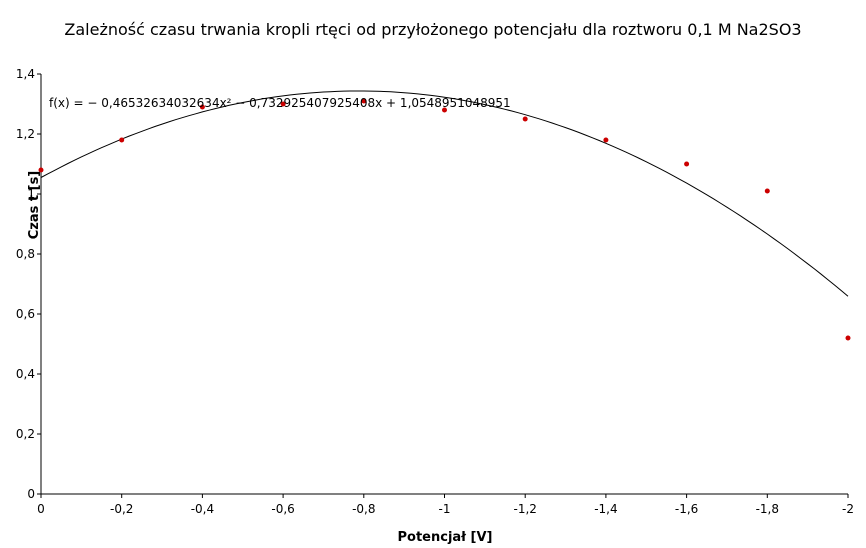 This screenshot has height=548, width=866. Describe the element at coordinates (31, 494) in the screenshot. I see `y-tick-label: 0` at that location.